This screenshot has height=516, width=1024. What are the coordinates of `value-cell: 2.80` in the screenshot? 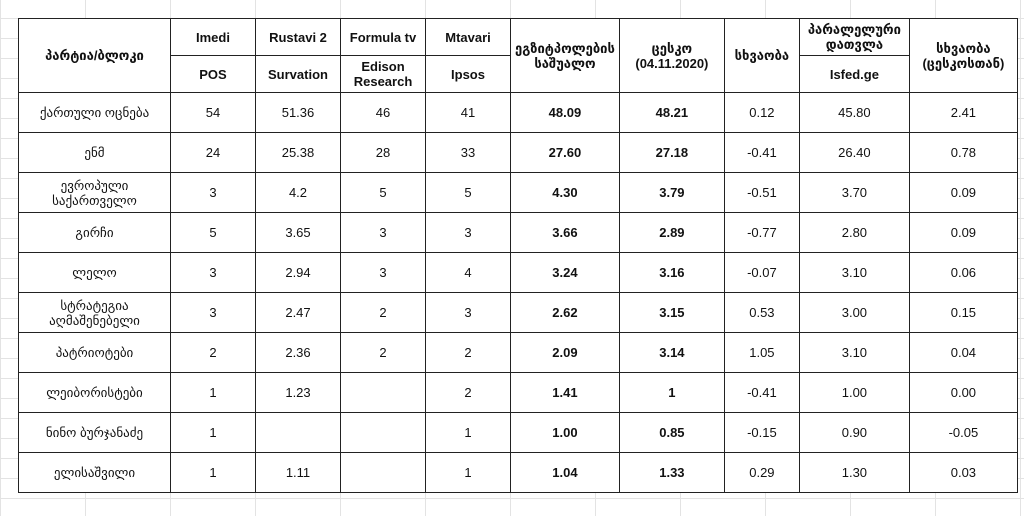 It's located at (854, 232).